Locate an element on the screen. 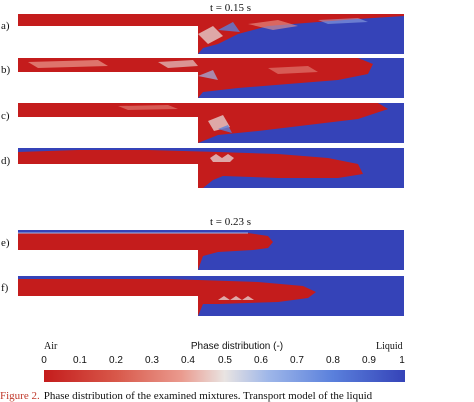 The height and width of the screenshot is (402, 474). colorbar-tick: 0 is located at coordinates (44, 360).